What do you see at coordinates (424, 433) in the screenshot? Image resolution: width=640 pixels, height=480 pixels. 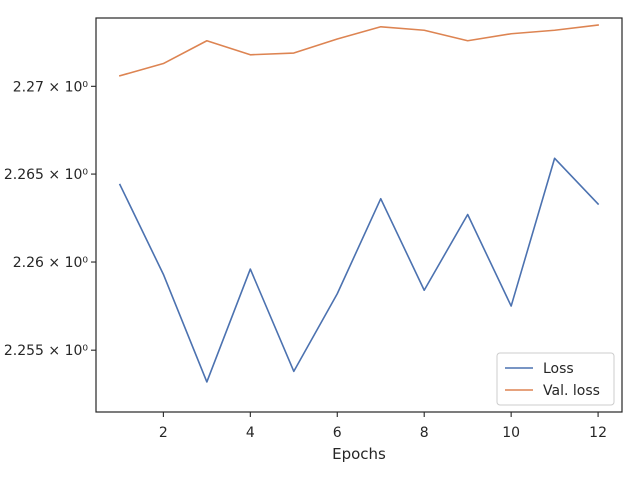 I see `x-tick-label: 8` at bounding box center [424, 433].